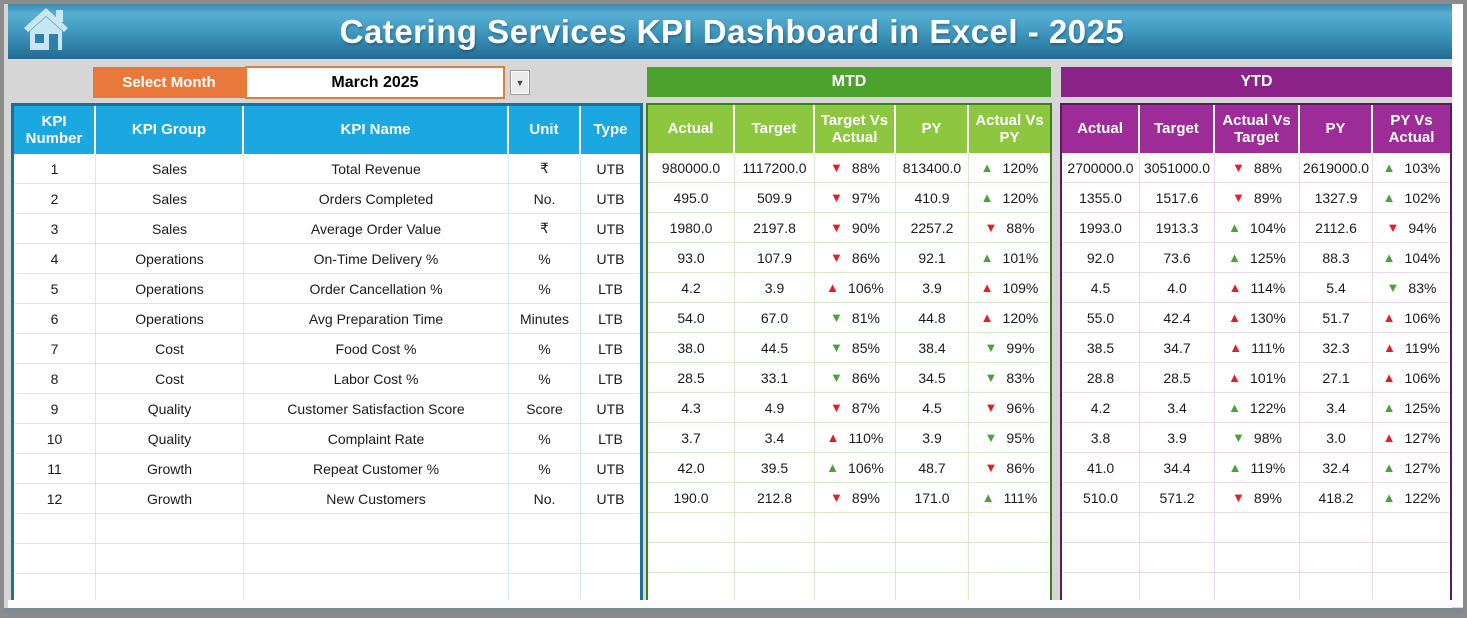  I want to click on kpi-number-cell: 12, so click(55, 499).